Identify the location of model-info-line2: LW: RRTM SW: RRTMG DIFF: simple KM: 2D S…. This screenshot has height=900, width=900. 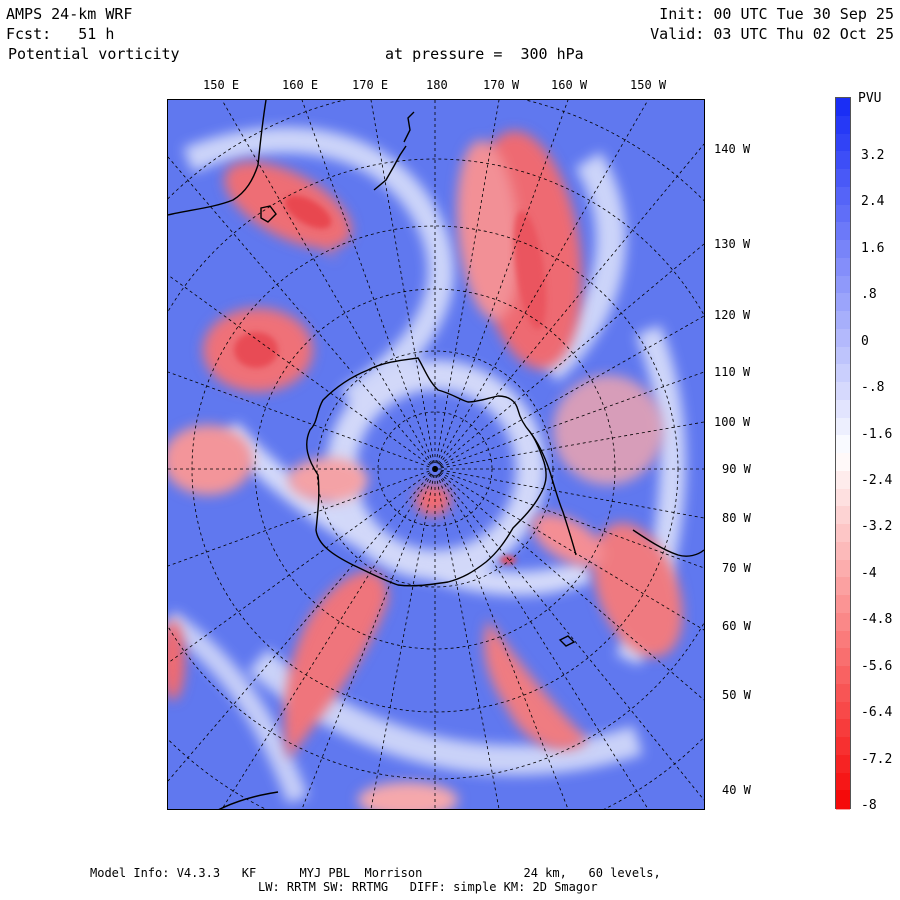
(428, 887).